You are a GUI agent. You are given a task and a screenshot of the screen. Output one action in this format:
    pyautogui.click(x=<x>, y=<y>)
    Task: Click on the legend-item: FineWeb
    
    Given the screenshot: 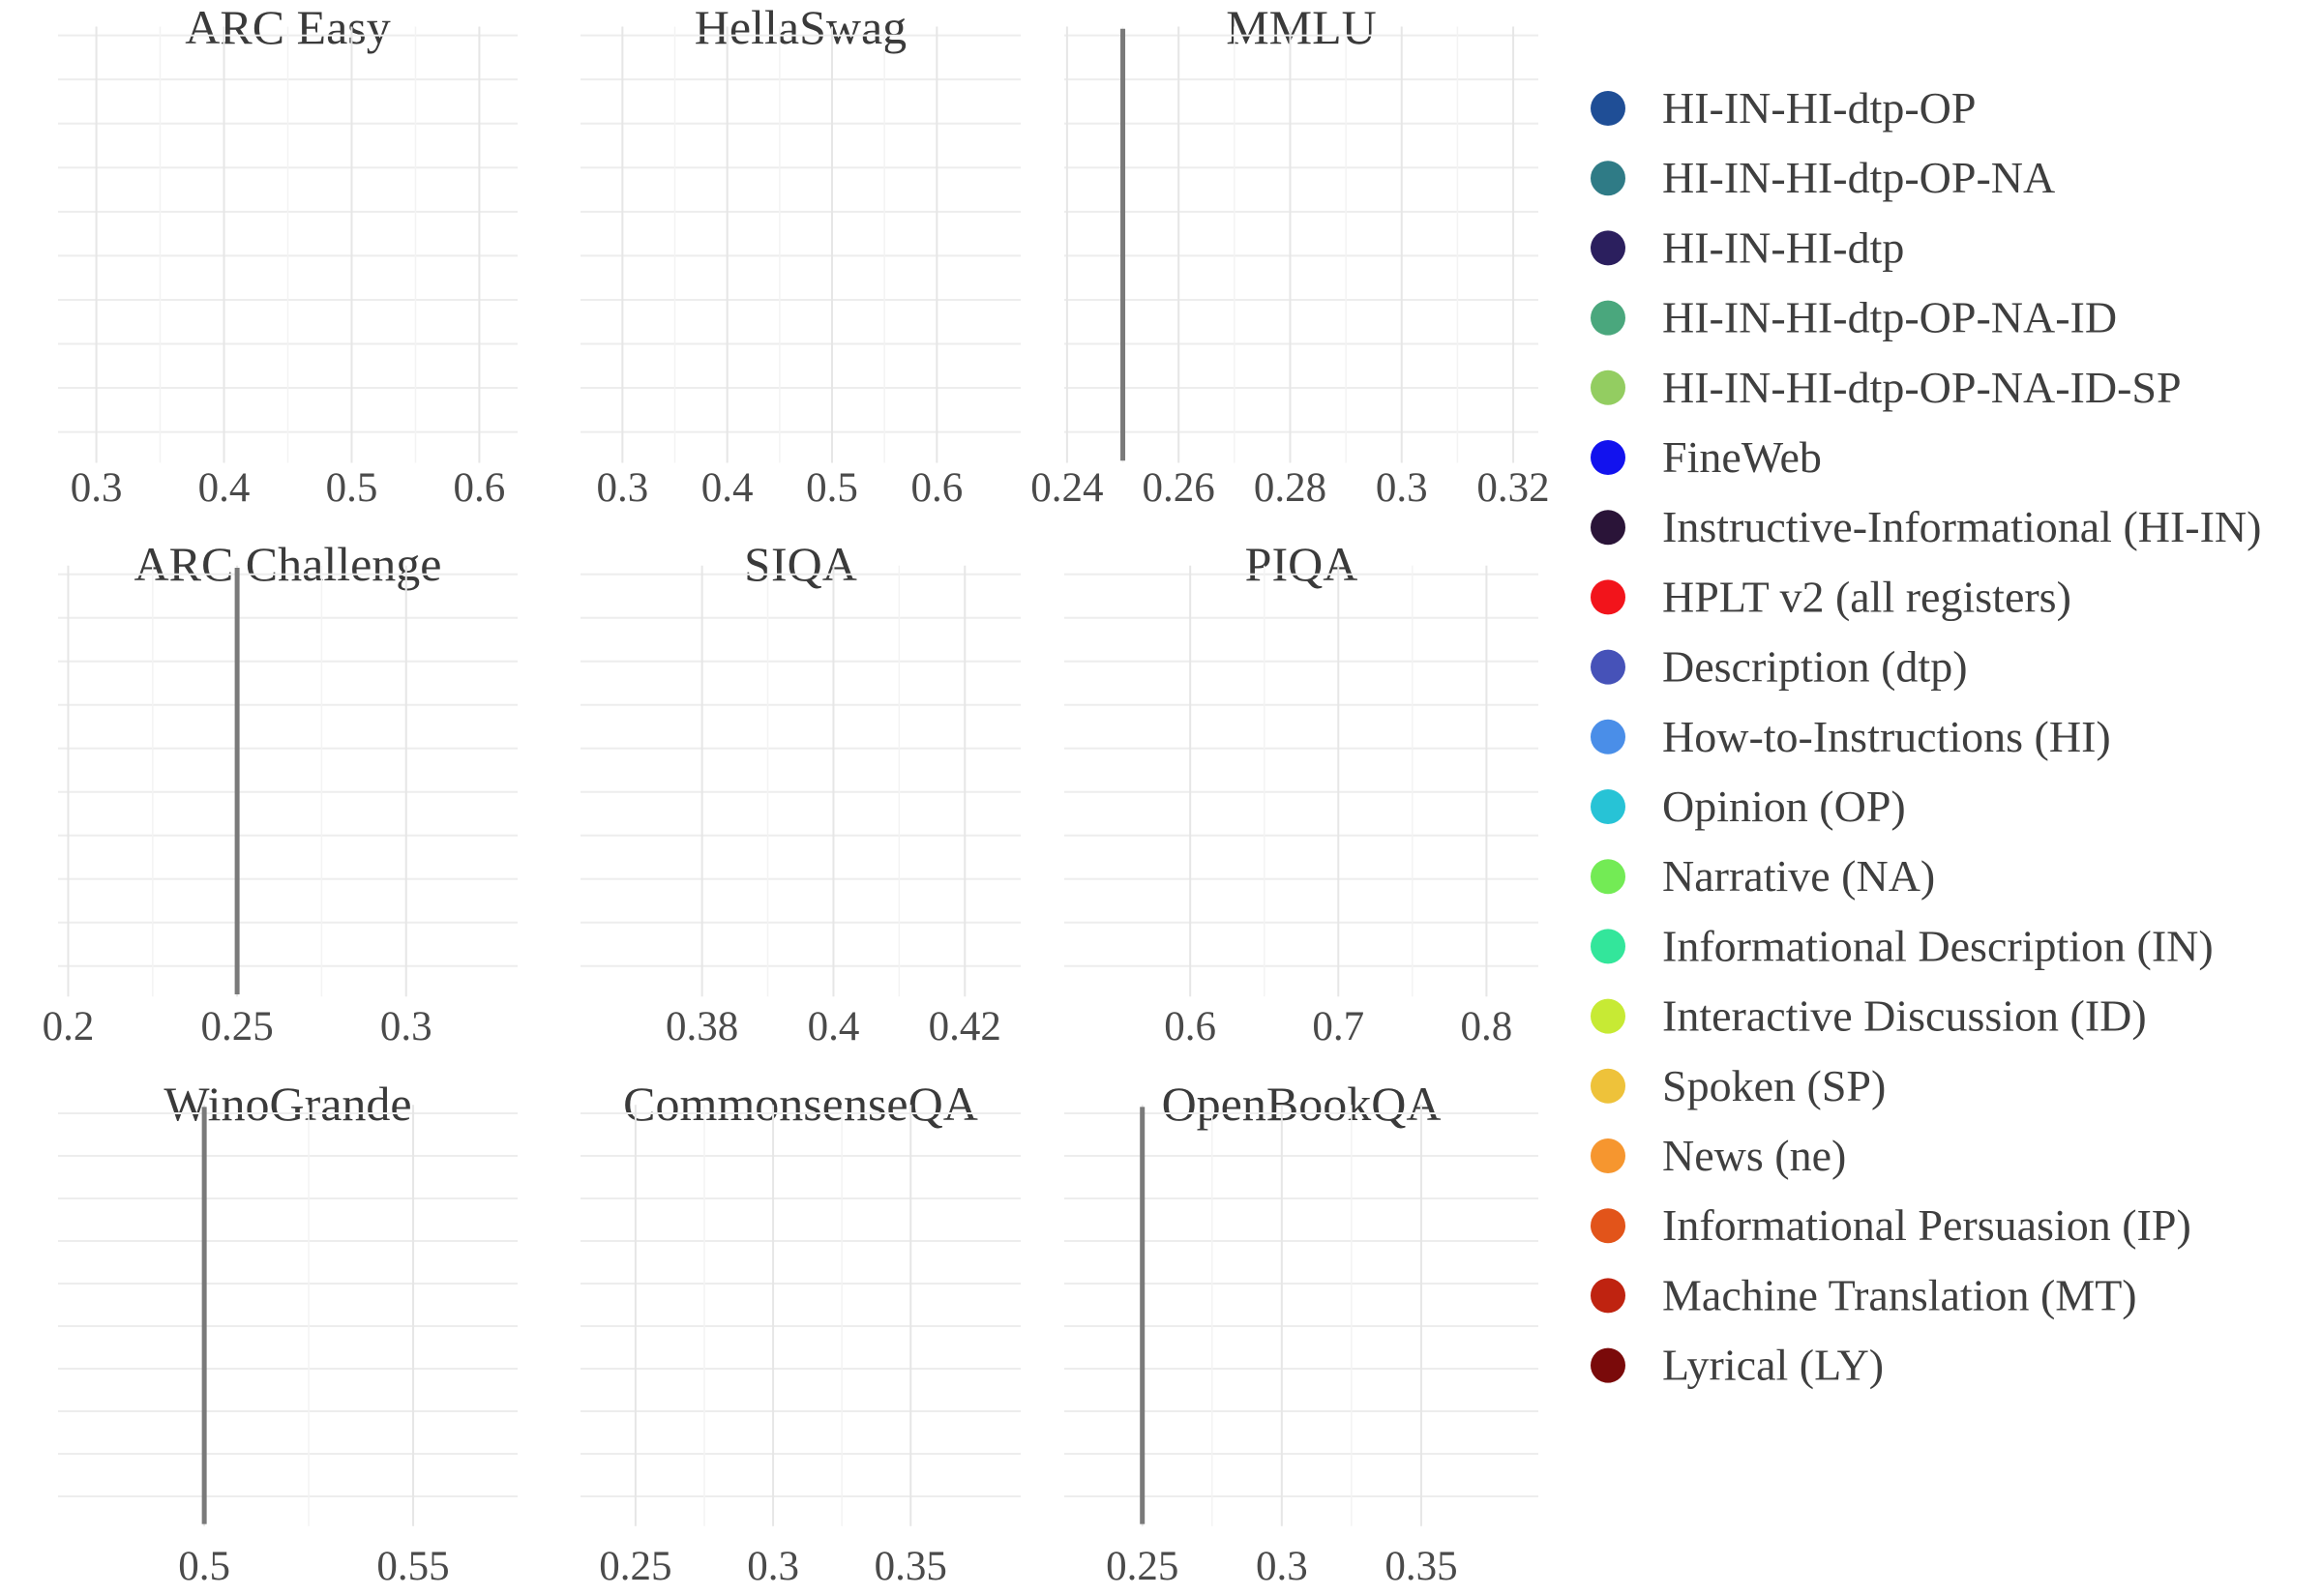 What is the action you would take?
    pyautogui.click(x=1706, y=457)
    